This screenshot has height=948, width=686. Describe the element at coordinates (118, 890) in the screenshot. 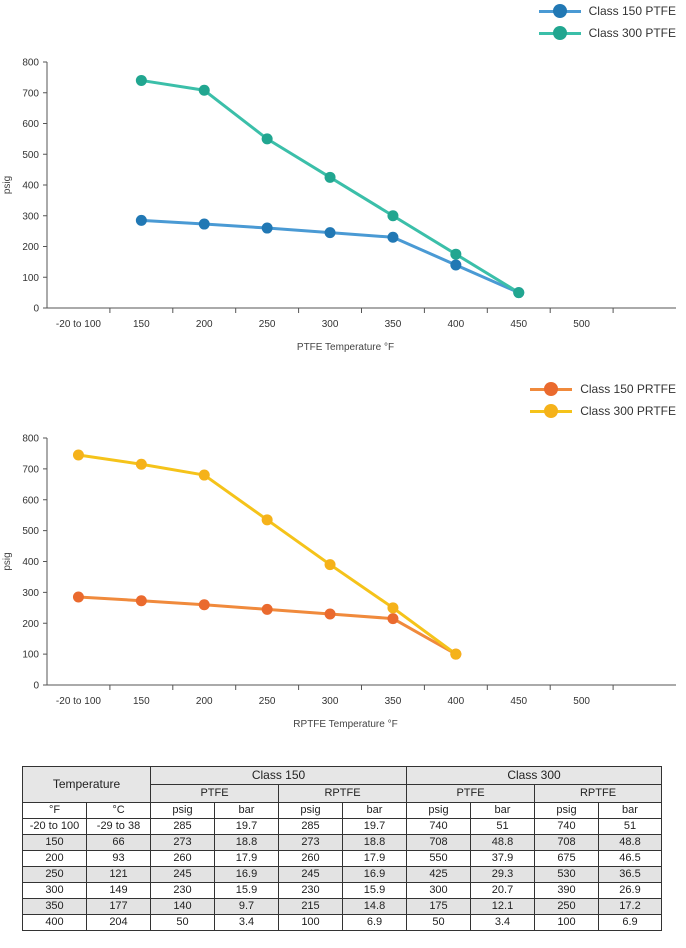

I see `table-cell: 149` at that location.